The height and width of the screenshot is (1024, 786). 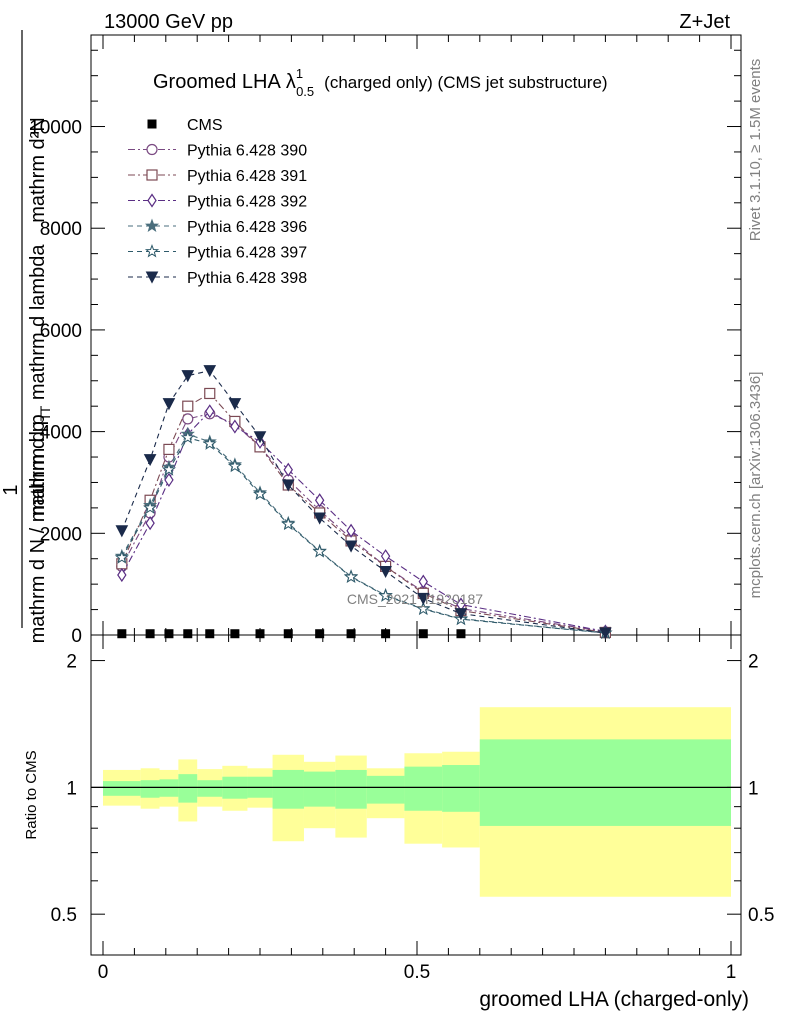 What do you see at coordinates (755, 150) in the screenshot?
I see `rivet-label: Rivet 3.1.10, ≥ 1.5M events` at bounding box center [755, 150].